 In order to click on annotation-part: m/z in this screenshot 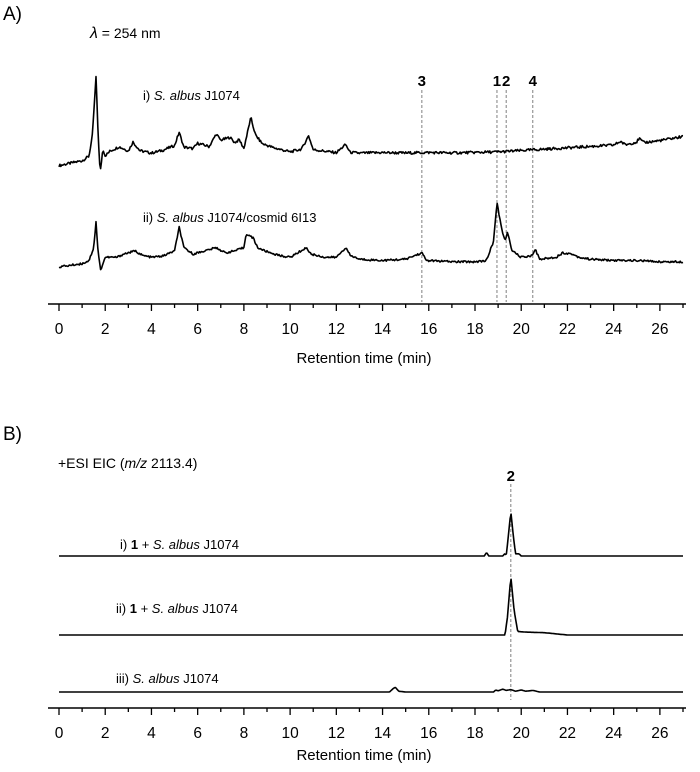, I will do `click(136, 463)`.